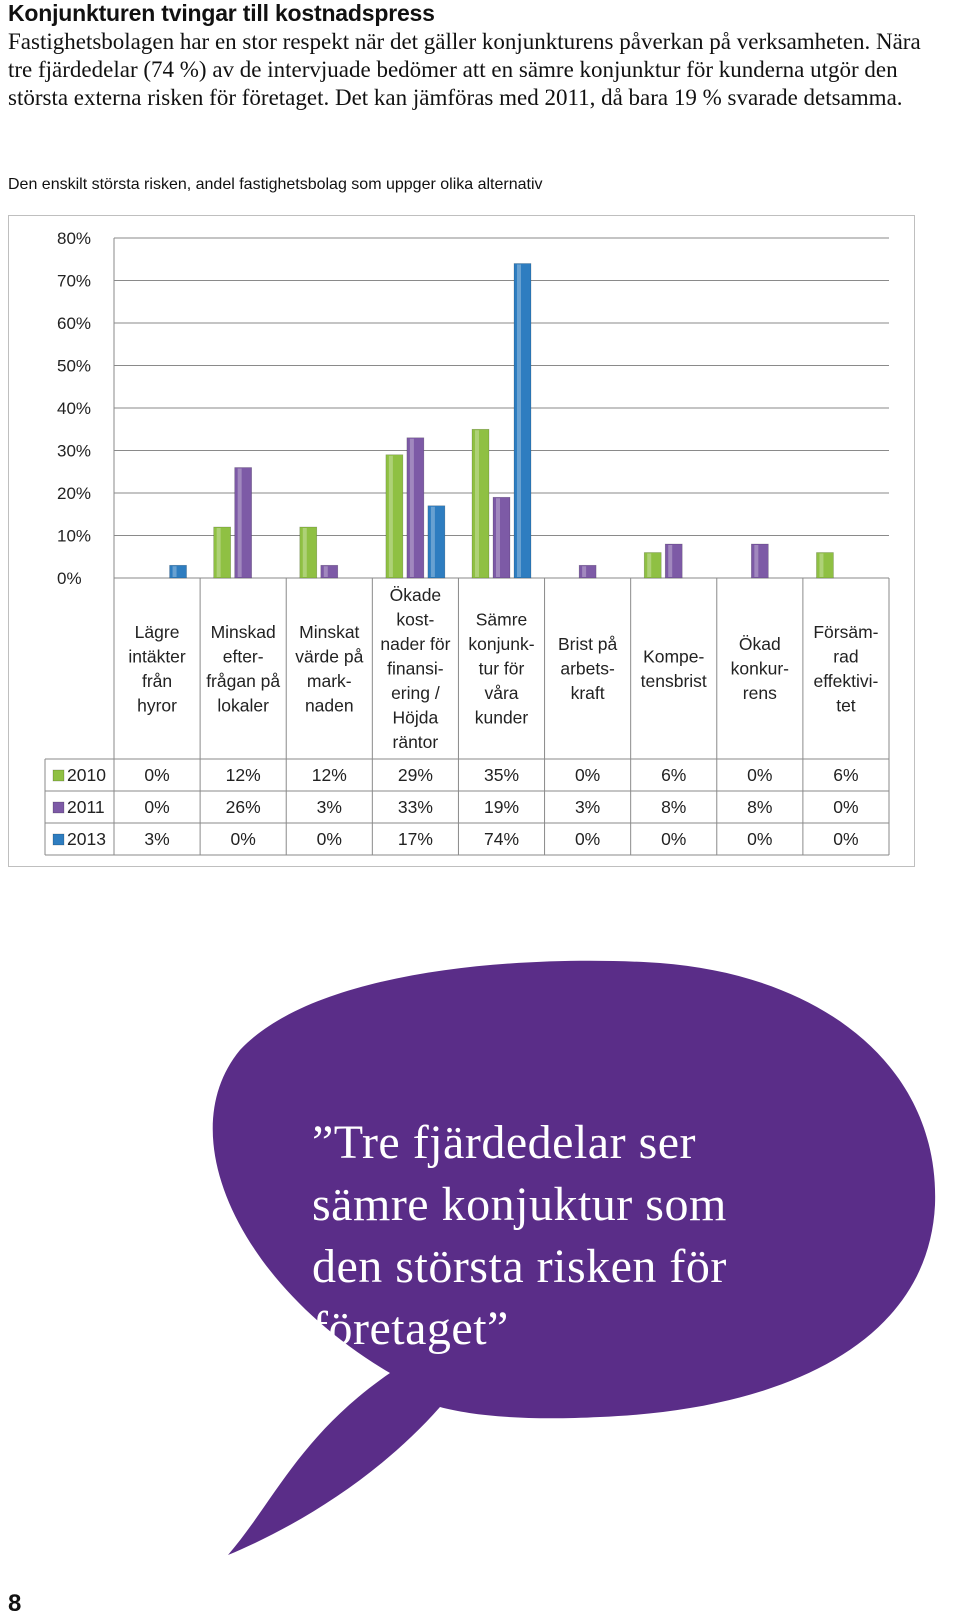 The height and width of the screenshot is (1623, 960). I want to click on category-label-line: våra, so click(501, 693).